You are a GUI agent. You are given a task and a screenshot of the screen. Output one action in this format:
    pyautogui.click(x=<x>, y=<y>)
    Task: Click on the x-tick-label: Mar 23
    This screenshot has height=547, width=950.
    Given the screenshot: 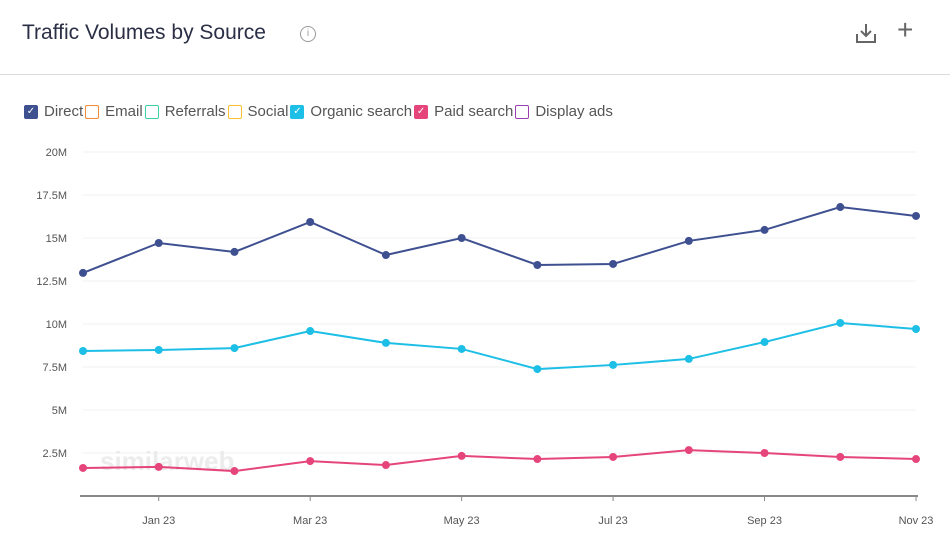 What is the action you would take?
    pyautogui.click(x=310, y=521)
    